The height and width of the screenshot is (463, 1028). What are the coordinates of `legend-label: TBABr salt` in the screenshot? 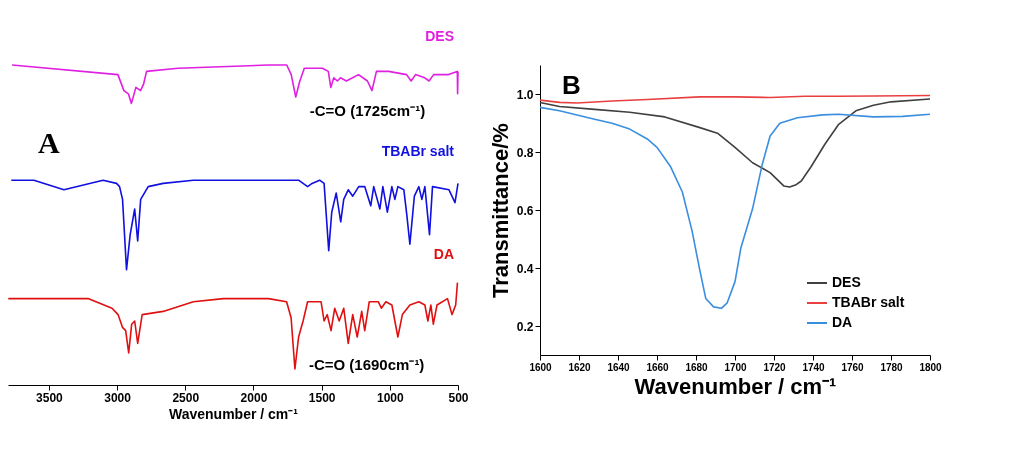 It's located at (868, 302).